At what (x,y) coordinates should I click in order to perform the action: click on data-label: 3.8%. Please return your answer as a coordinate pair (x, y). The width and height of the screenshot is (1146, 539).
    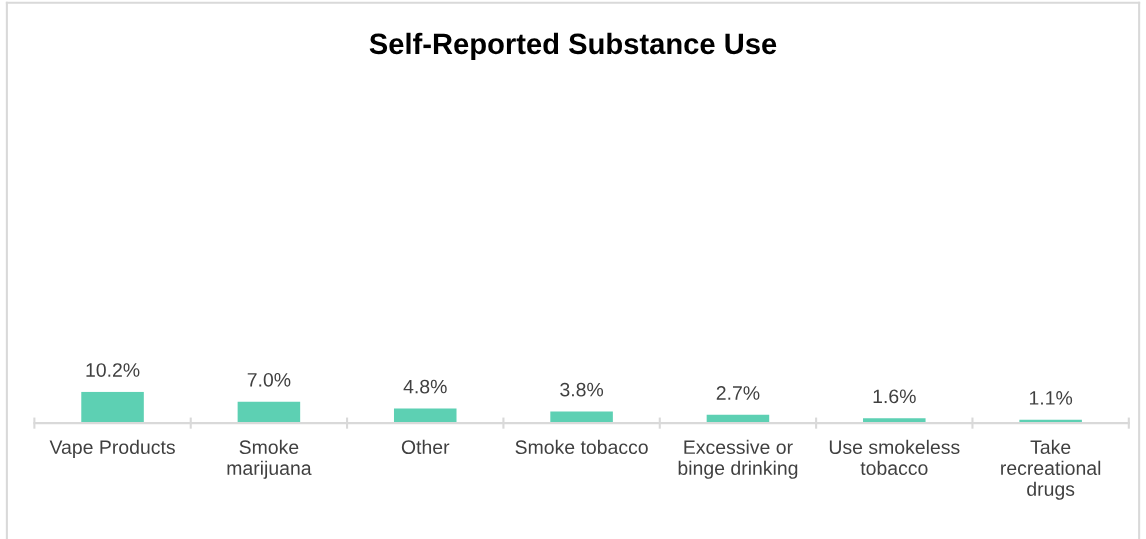
    Looking at the image, I should click on (582, 389).